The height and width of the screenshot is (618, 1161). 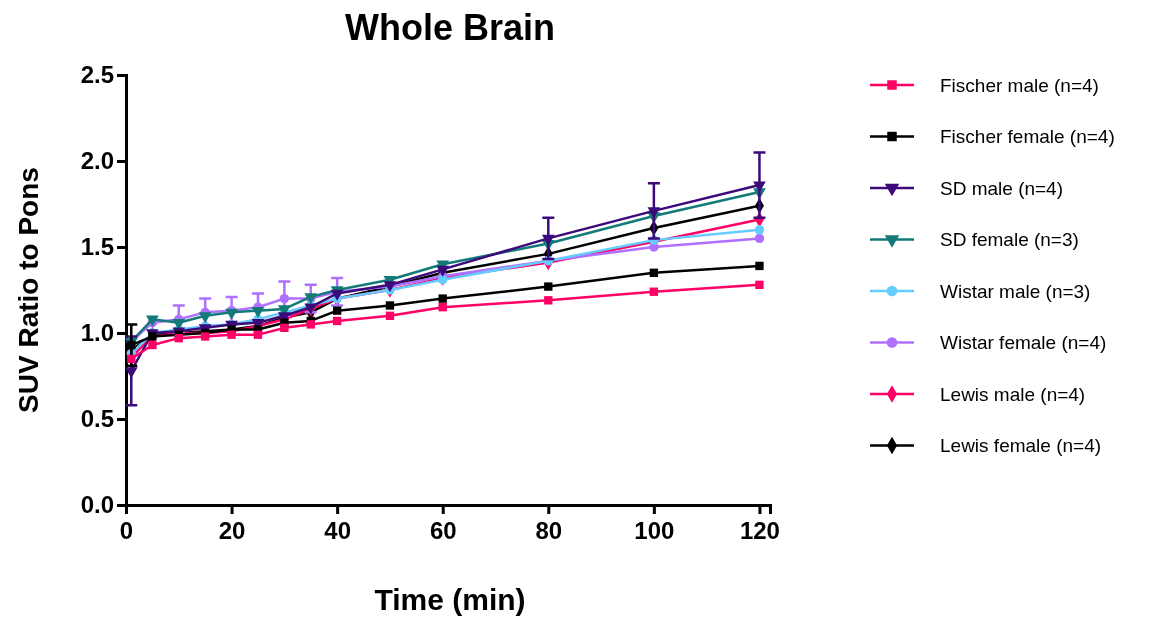 I want to click on legend-label: Lewis male (n=4), so click(x=1013, y=394).